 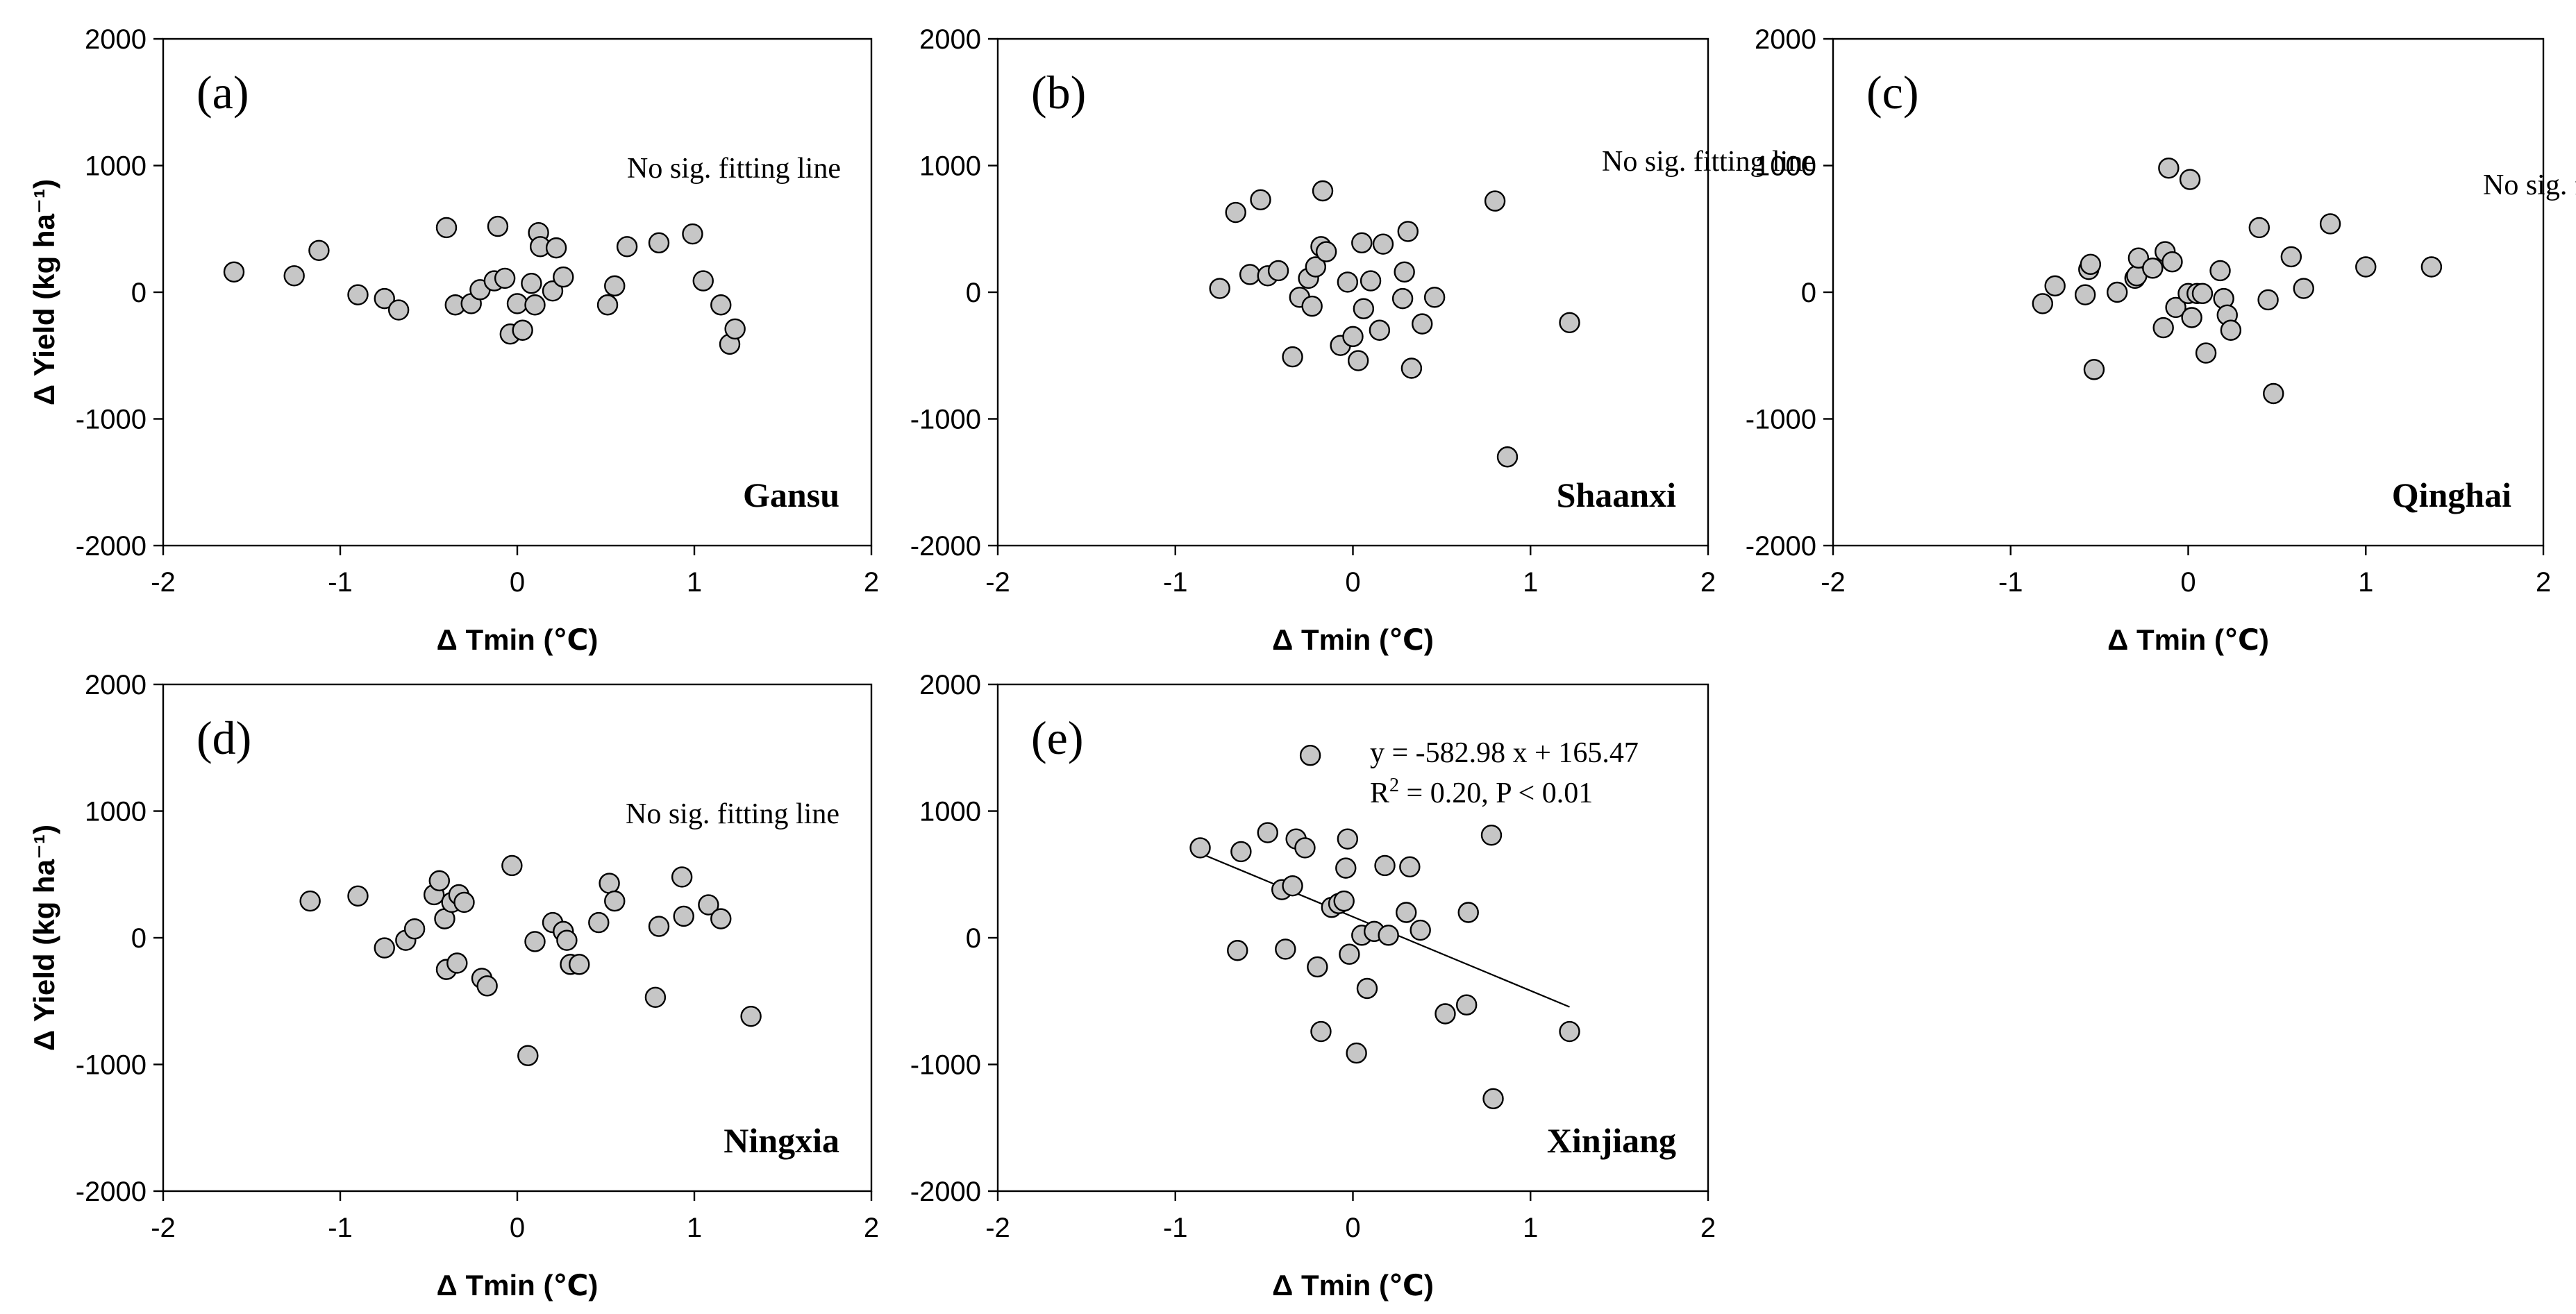 What do you see at coordinates (1057, 737) in the screenshot?
I see `panel-letter: (e)` at bounding box center [1057, 737].